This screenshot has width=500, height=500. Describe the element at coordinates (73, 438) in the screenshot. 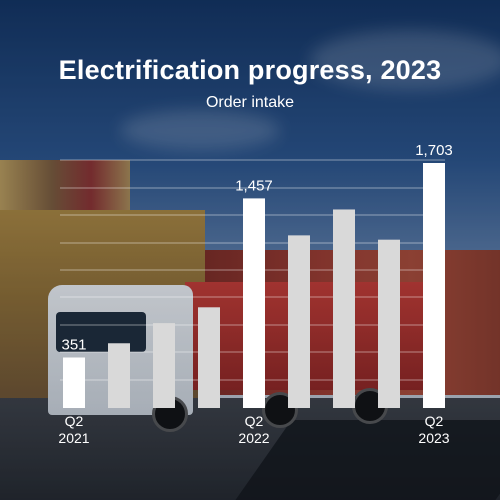

I see `x-tick-label: 2021` at that location.